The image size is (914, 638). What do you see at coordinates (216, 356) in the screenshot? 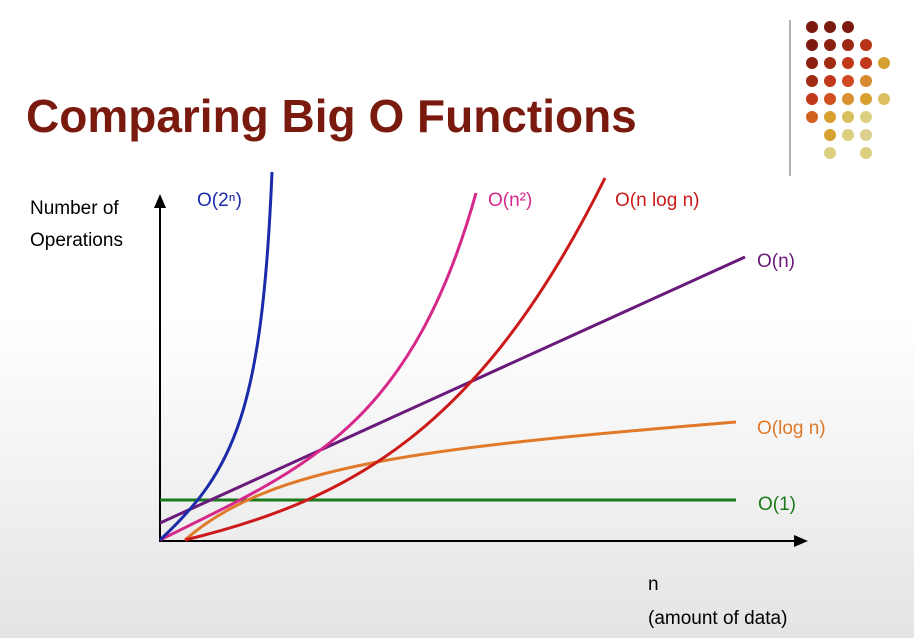
I see `curve-exponential` at bounding box center [216, 356].